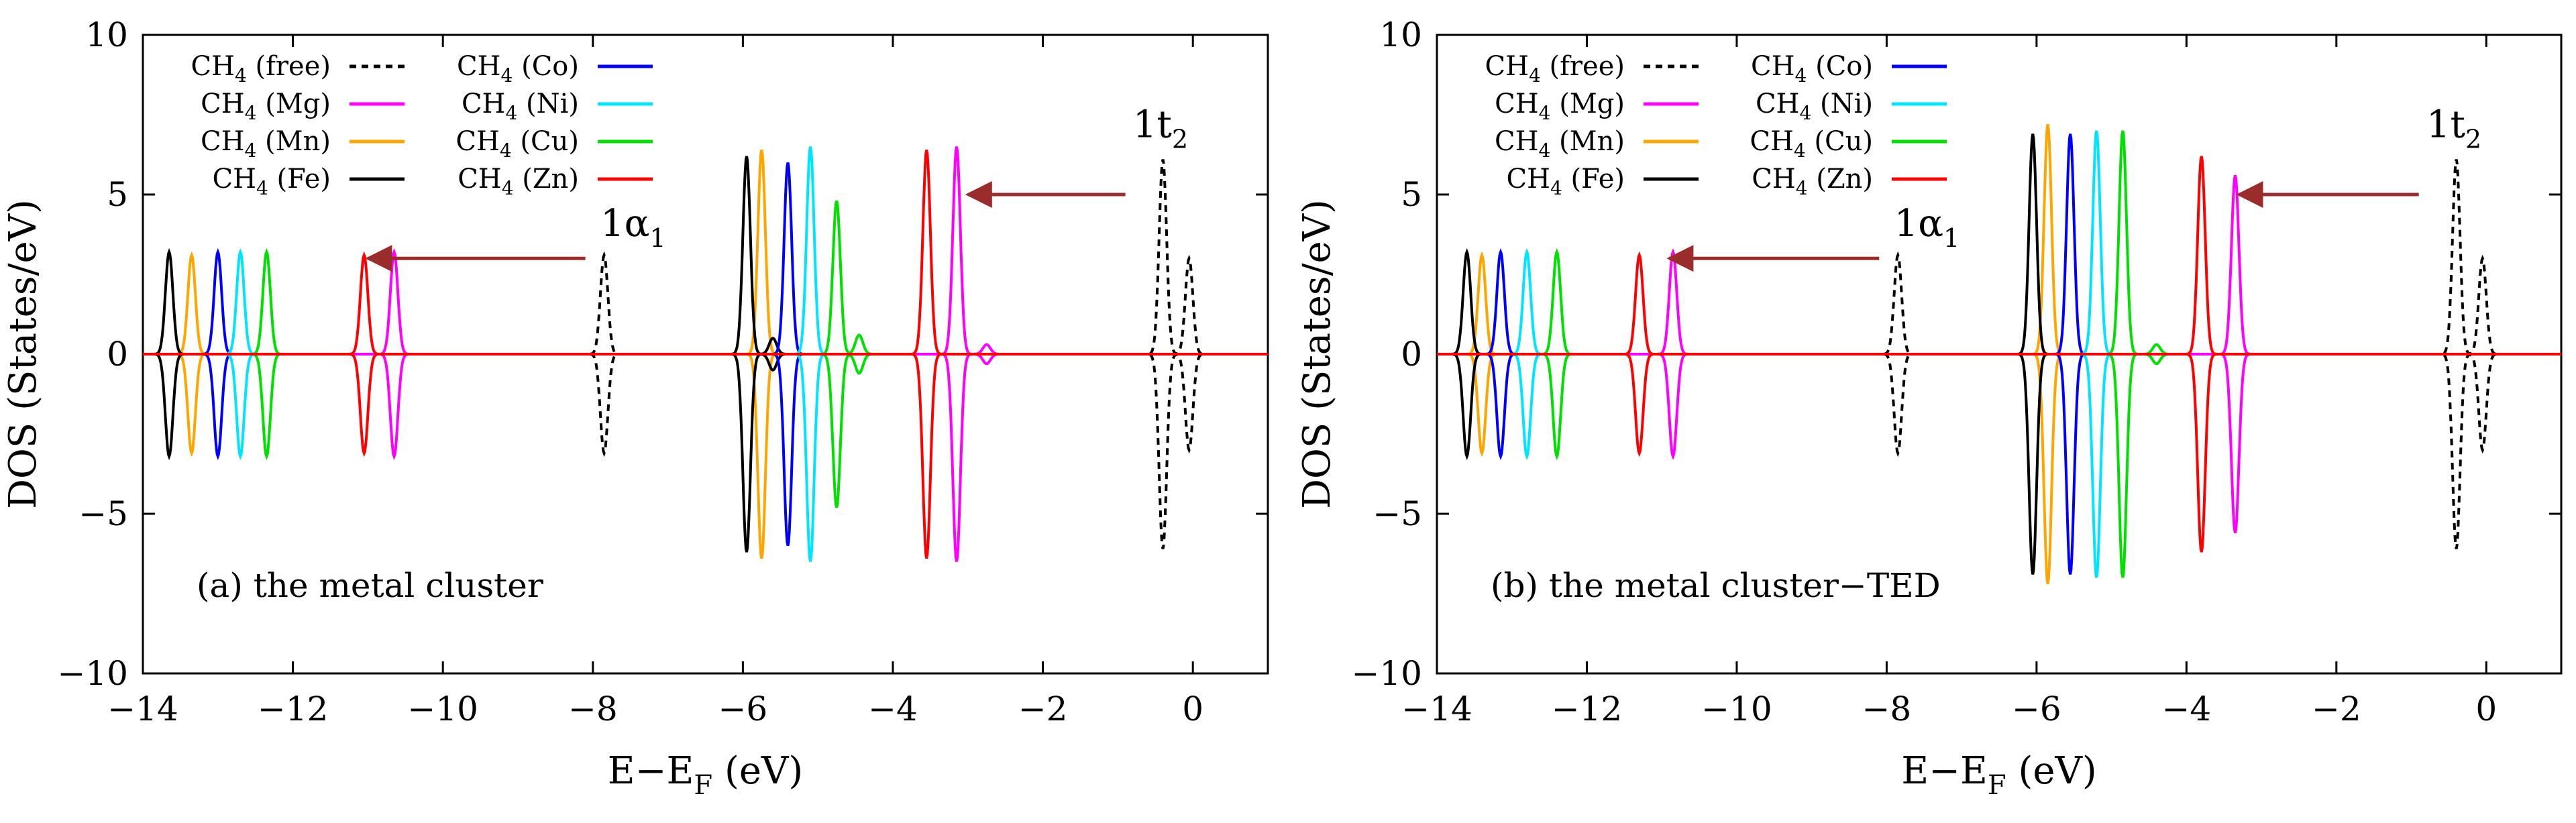 The height and width of the screenshot is (823, 2576). What do you see at coordinates (705, 277) in the screenshot?
I see `series-line-ch-cu-up` at bounding box center [705, 277].